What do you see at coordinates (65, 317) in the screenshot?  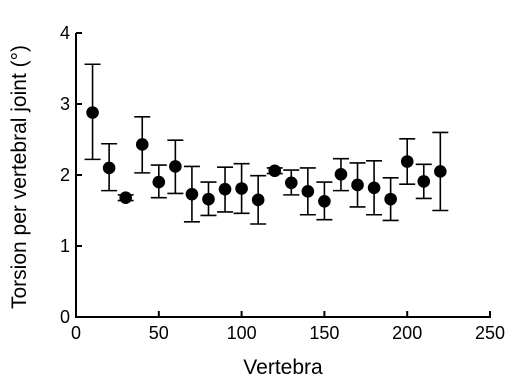 I see `y-tick-label: 0` at bounding box center [65, 317].